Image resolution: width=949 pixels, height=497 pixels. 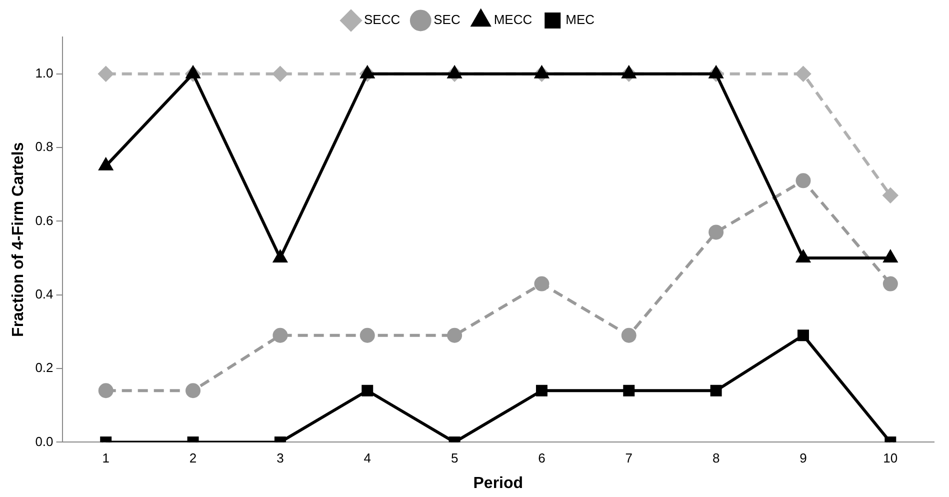 I want to click on x-tick-label: 10, so click(x=890, y=458).